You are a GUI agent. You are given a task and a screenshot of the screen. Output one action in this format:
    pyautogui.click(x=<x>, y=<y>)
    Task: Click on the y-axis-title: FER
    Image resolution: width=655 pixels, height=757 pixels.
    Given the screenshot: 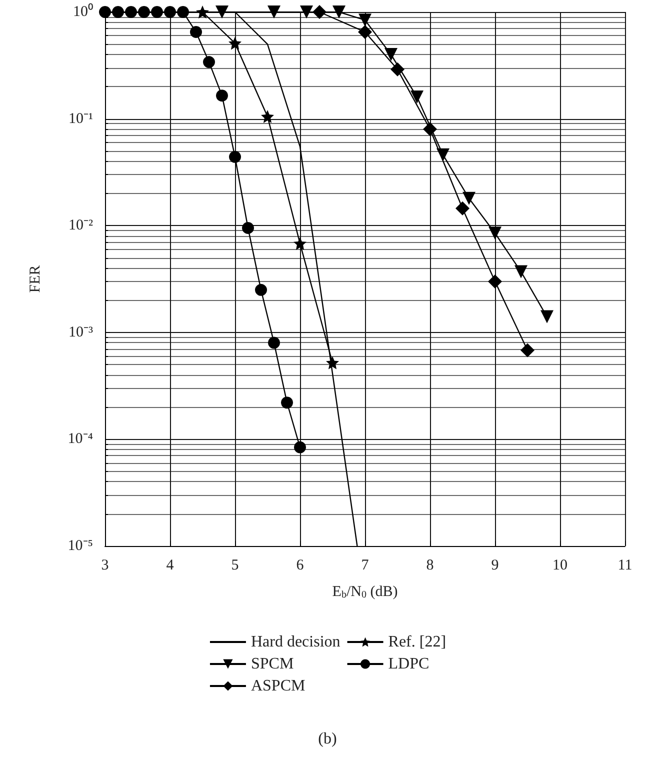 What is the action you would take?
    pyautogui.click(x=36, y=279)
    